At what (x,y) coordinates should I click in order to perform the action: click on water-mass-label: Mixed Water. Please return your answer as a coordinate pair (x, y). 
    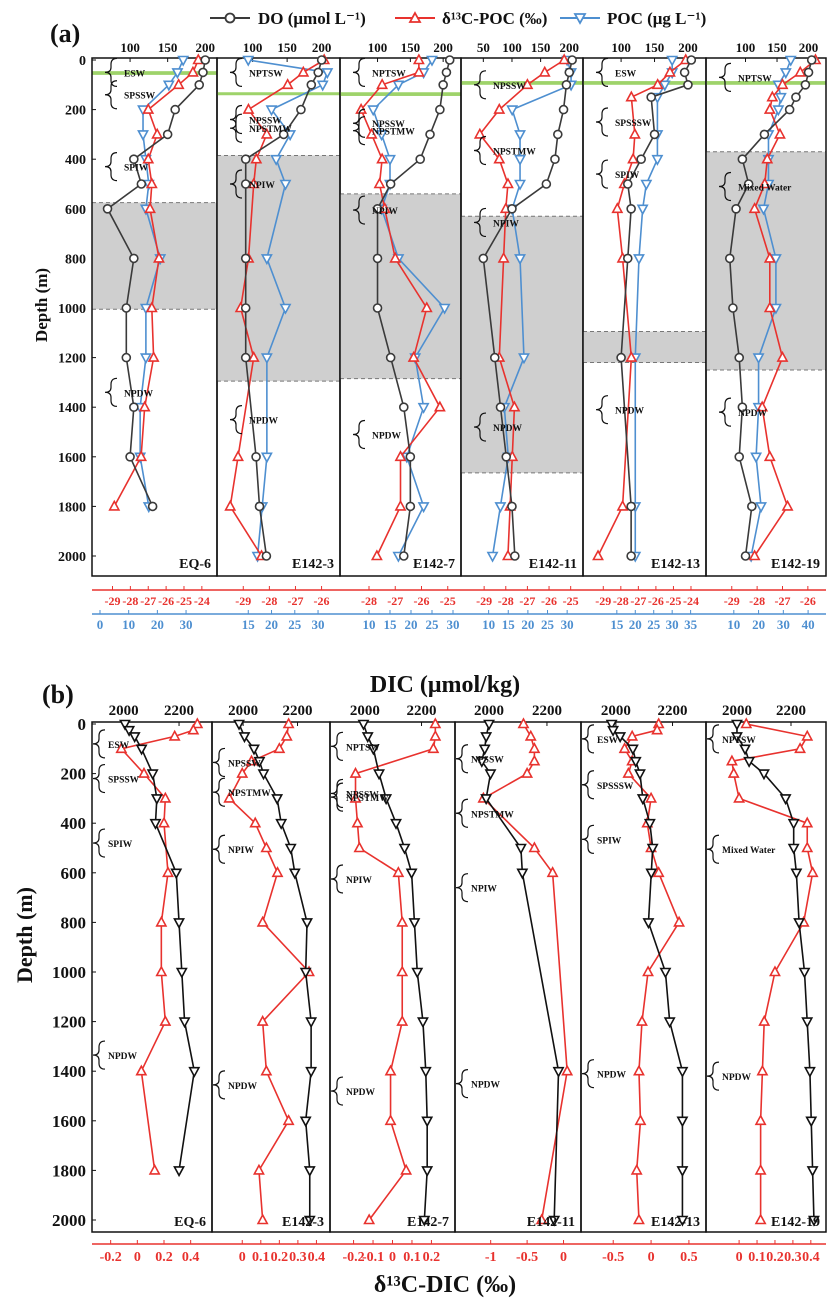
    Looking at the image, I should click on (749, 851).